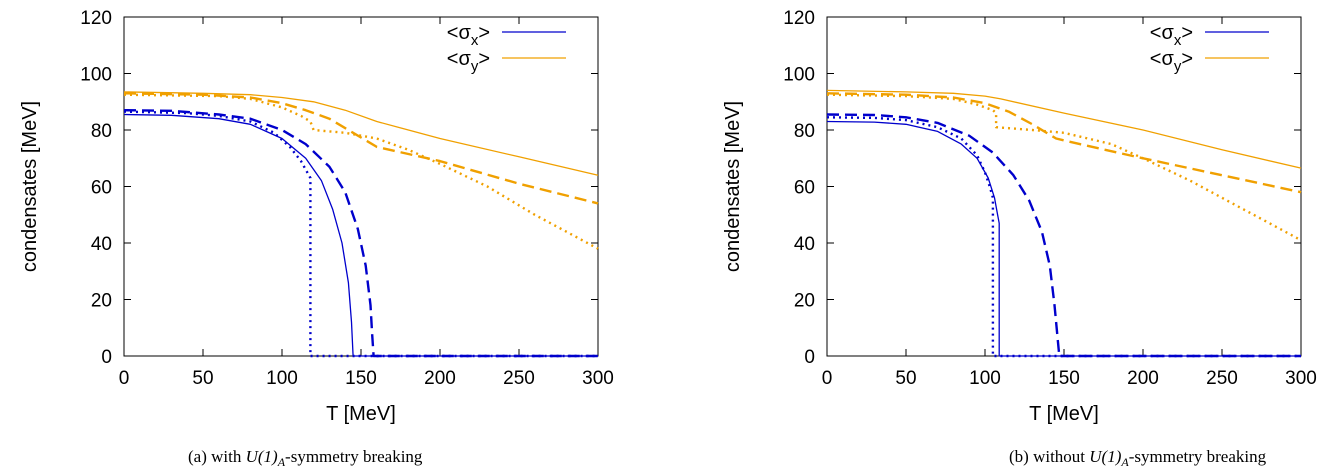  What do you see at coordinates (1138, 458) in the screenshot?
I see `figure-caption: (b) without U(1)A-symmetry breaking` at bounding box center [1138, 458].